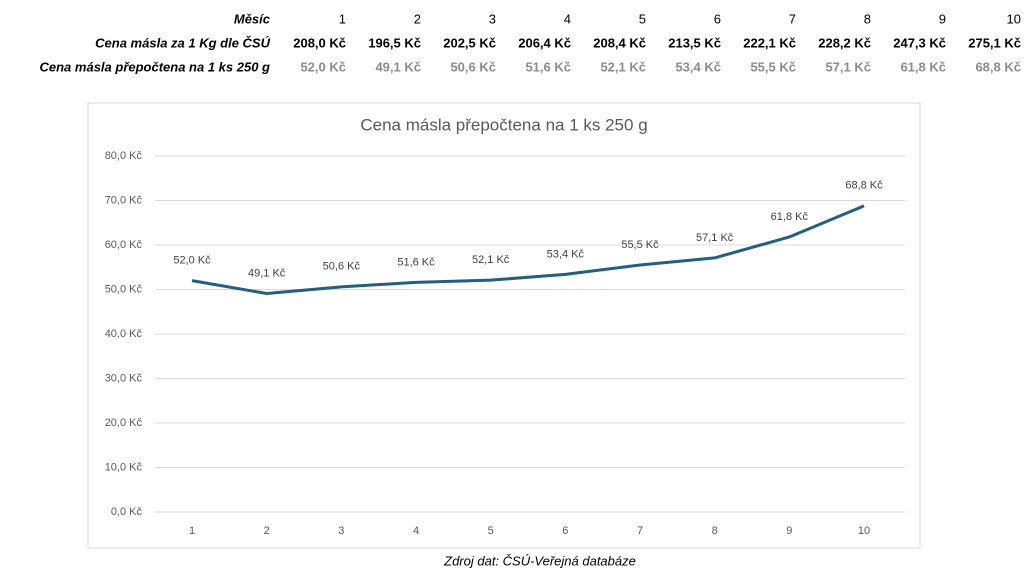 Image resolution: width=1024 pixels, height=588 pixels. I want to click on row-label: Měsíc, so click(252, 18).